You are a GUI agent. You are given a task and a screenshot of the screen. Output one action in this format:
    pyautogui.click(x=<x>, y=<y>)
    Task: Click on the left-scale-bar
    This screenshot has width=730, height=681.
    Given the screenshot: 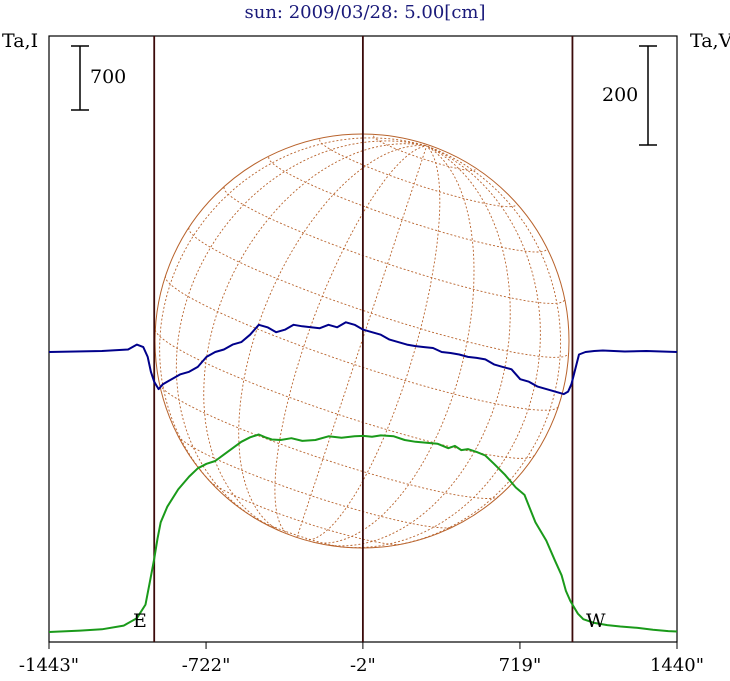 What is the action you would take?
    pyautogui.click(x=80, y=78)
    